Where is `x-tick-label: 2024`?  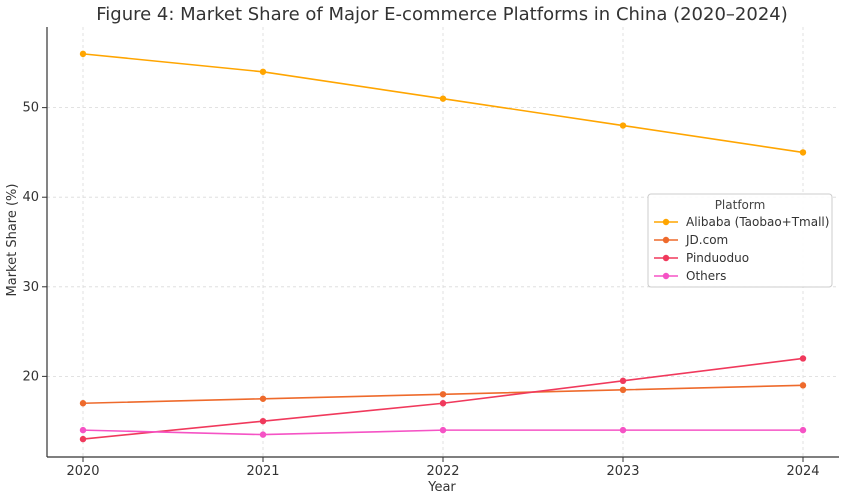
x-tick-label: 2024 is located at coordinates (802, 471).